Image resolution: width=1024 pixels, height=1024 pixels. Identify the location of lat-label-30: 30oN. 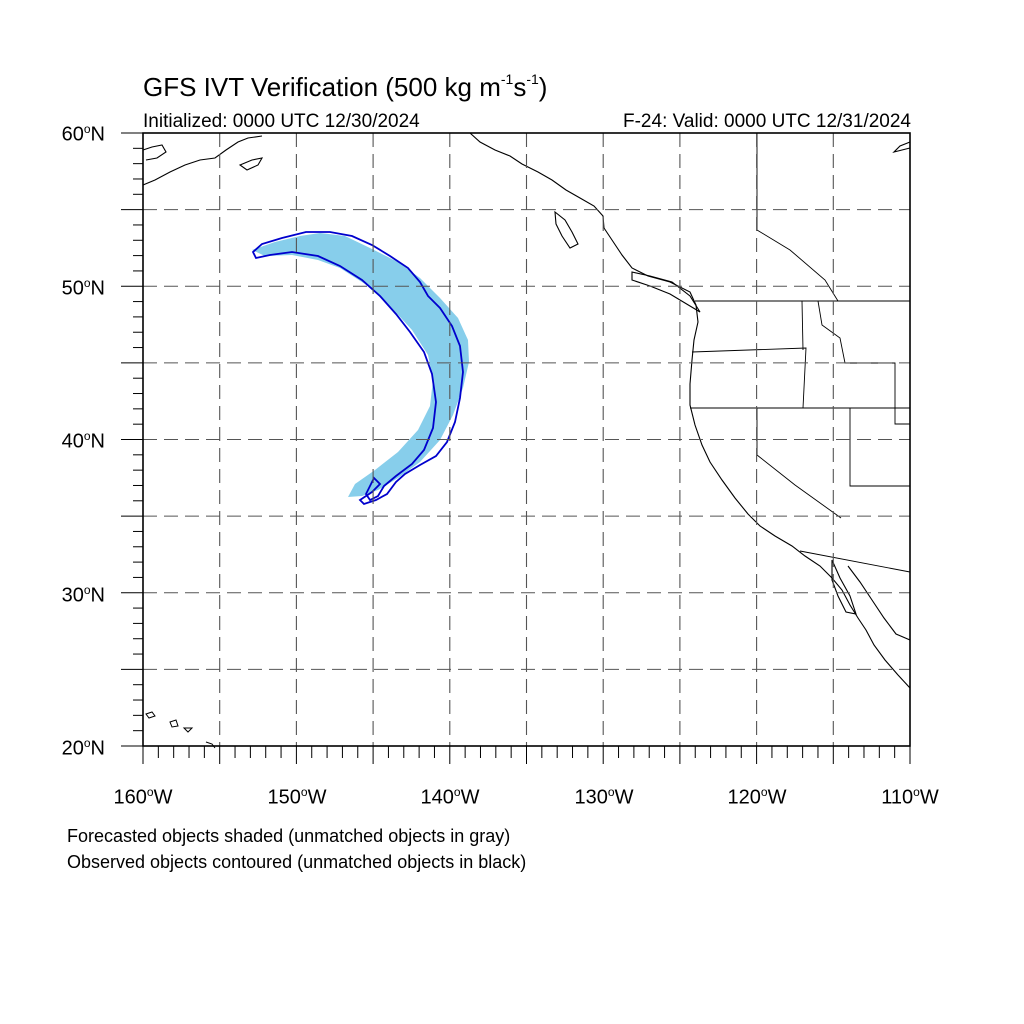
(83, 595).